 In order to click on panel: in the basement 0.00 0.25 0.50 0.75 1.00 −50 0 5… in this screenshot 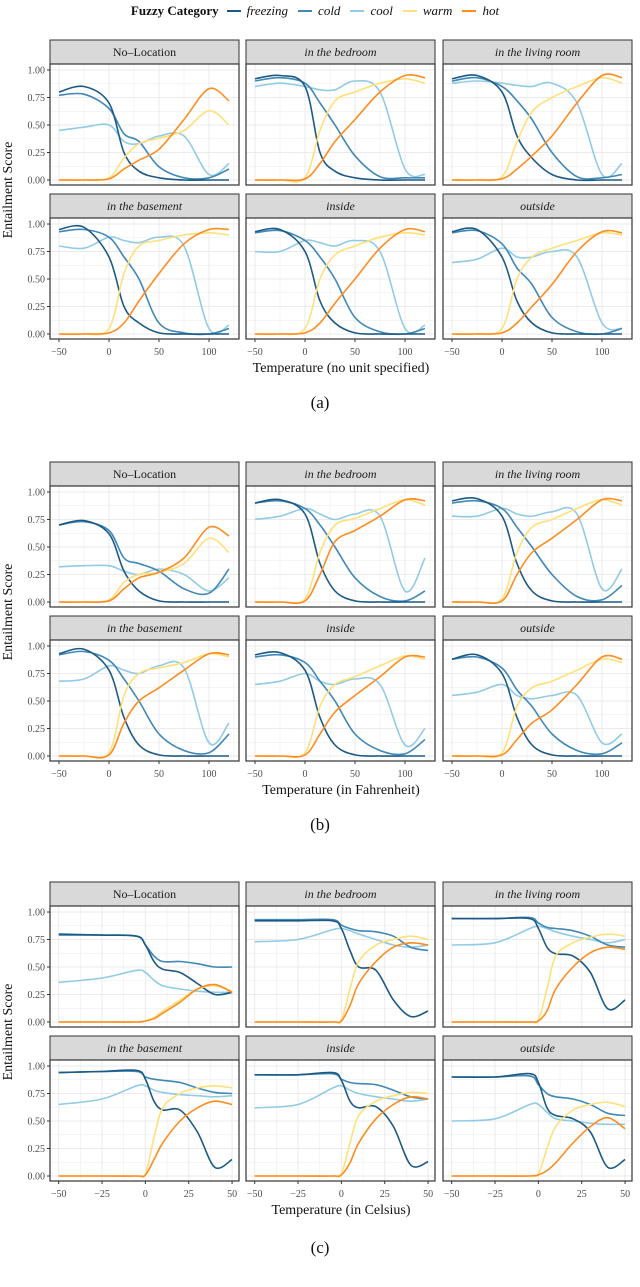, I will do `click(134, 697)`.